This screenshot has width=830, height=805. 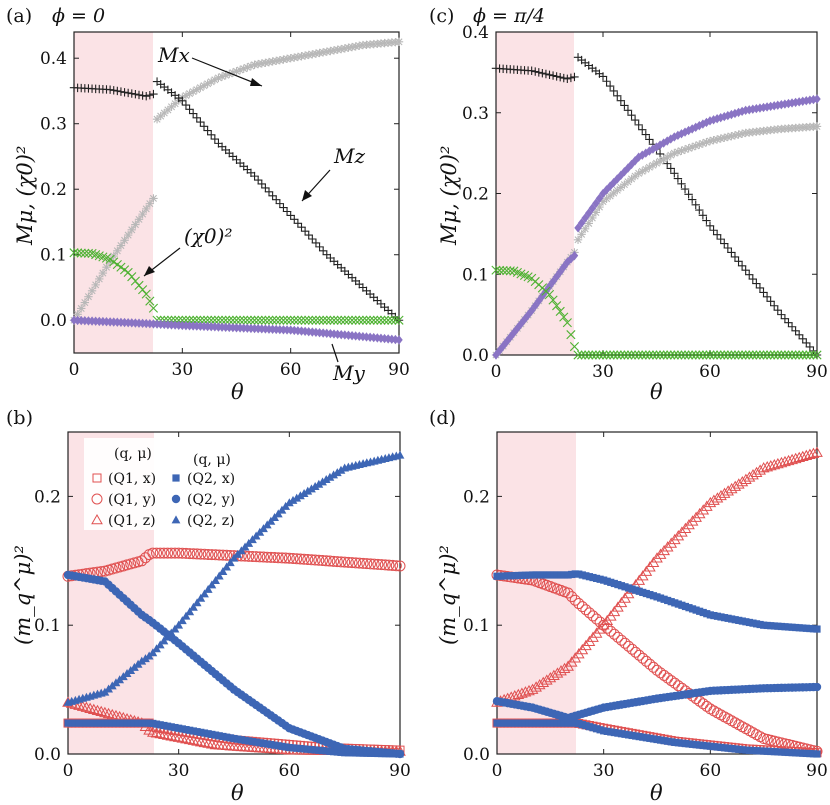 What do you see at coordinates (399, 370) in the screenshot?
I see `panel-a-xtick-label: 90` at bounding box center [399, 370].